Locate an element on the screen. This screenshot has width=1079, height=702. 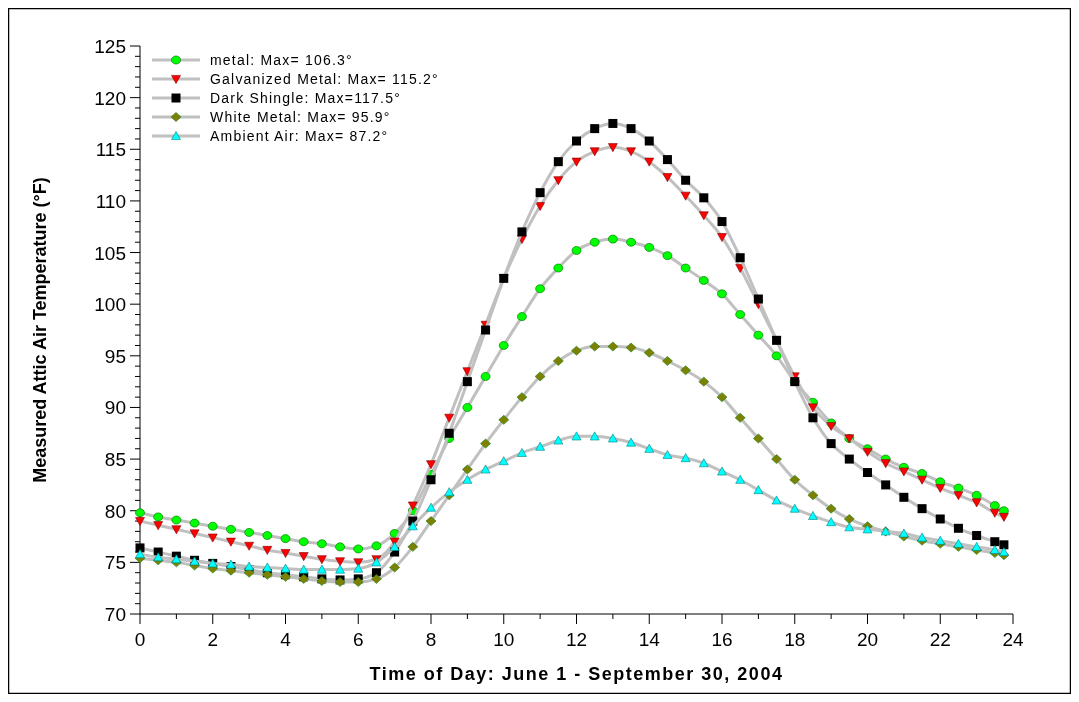
x-tick-label: 12 is located at coordinates (576, 639).